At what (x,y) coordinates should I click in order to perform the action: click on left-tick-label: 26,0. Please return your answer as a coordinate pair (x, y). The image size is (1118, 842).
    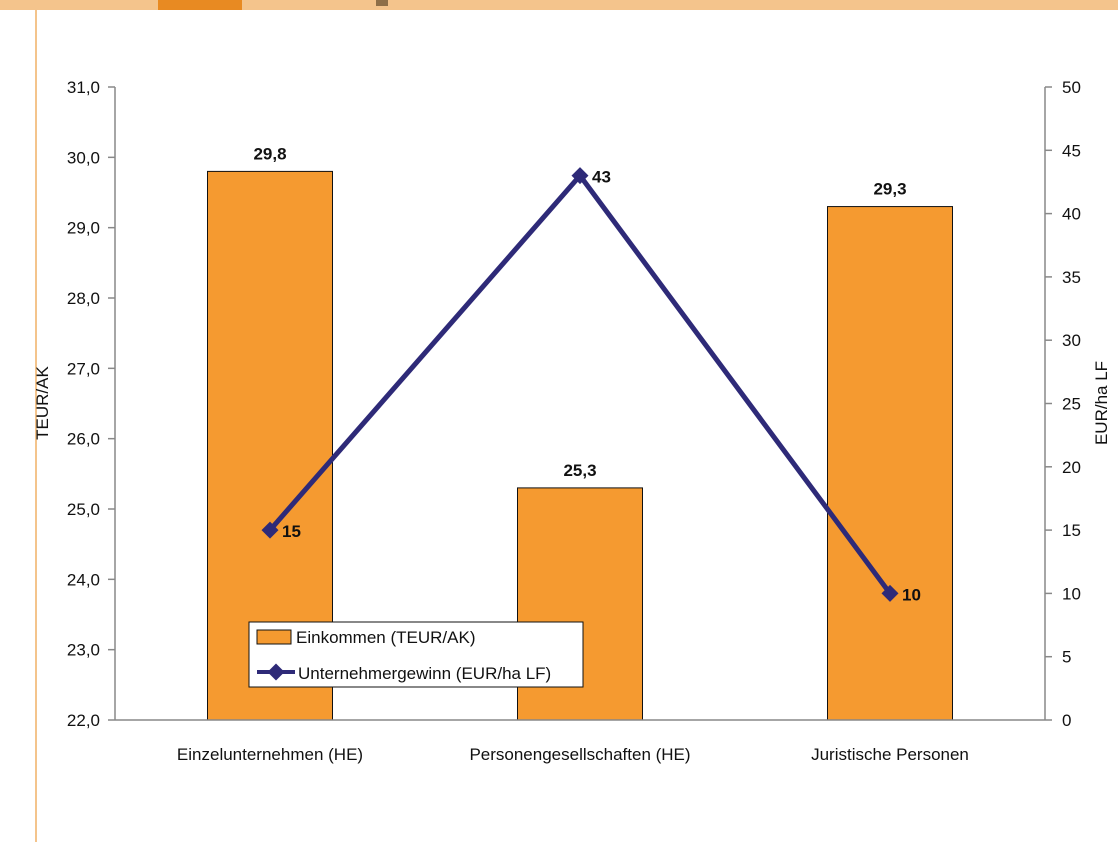
    Looking at the image, I should click on (83, 439).